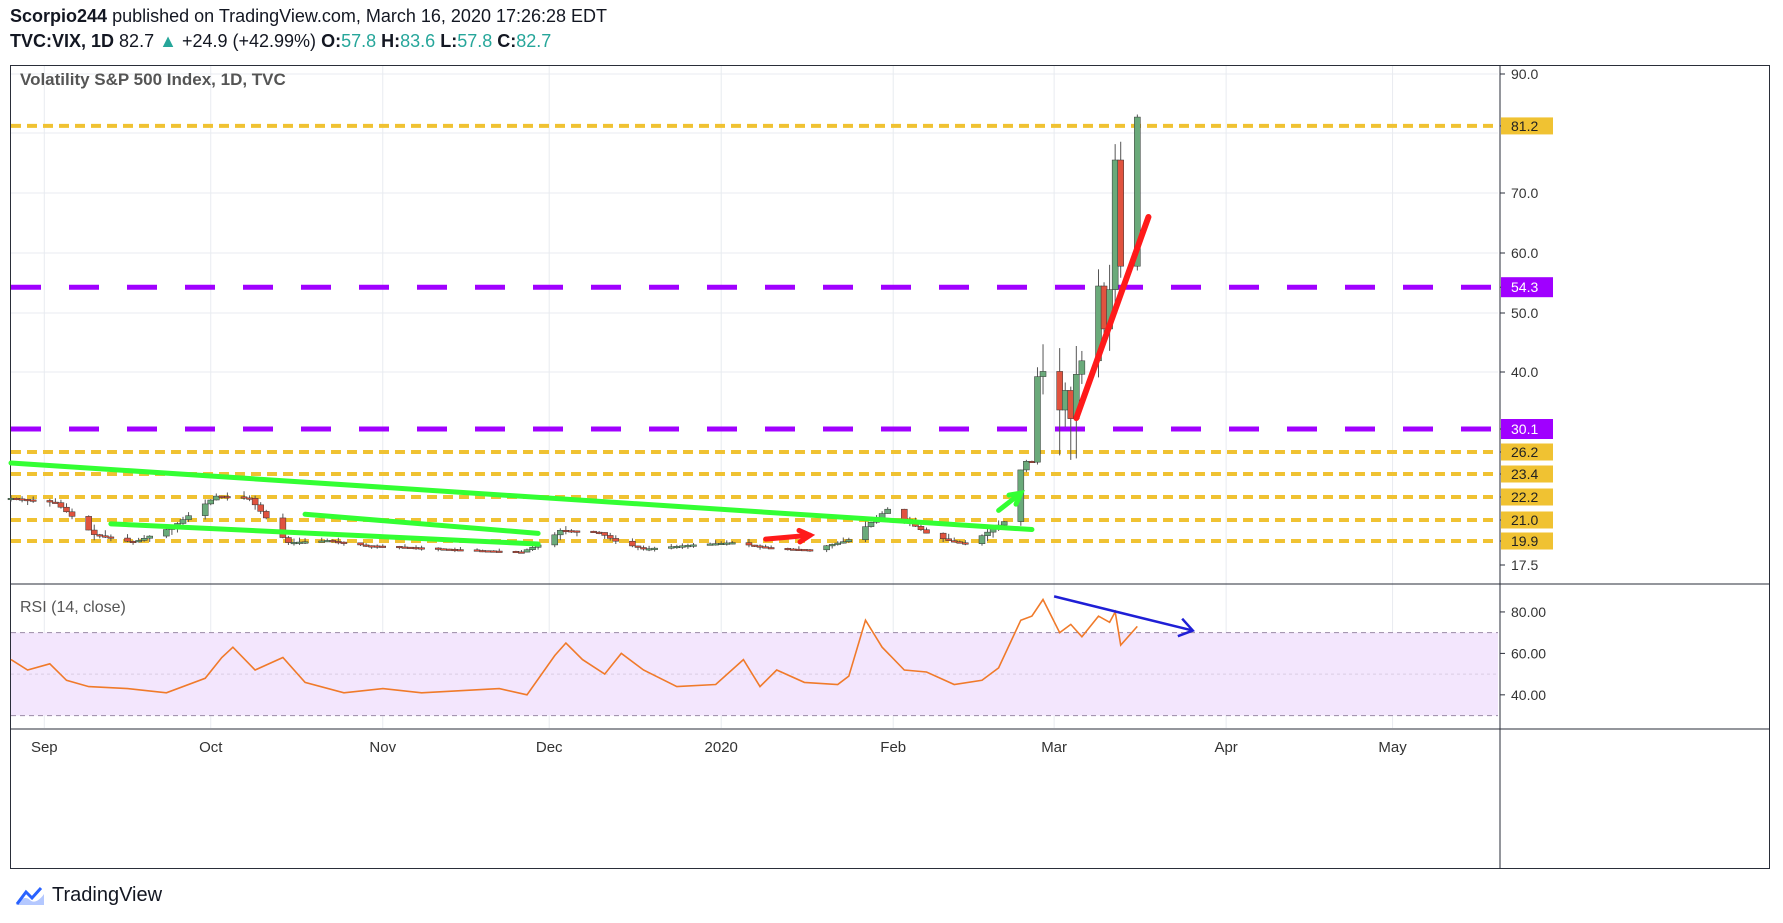  What do you see at coordinates (1054, 747) in the screenshot?
I see `date-tick-label: Mar` at bounding box center [1054, 747].